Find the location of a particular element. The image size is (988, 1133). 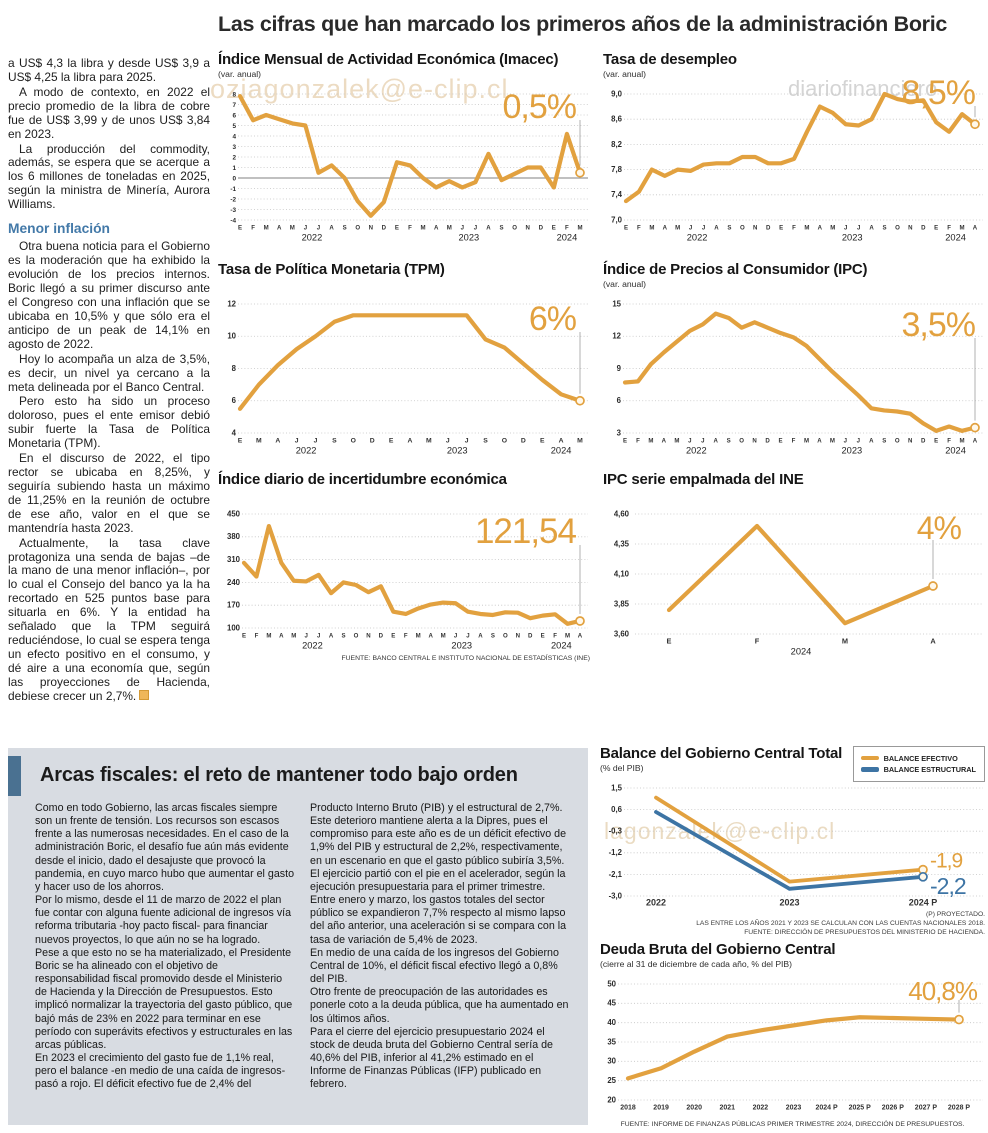

svg-text: 10 is located at coordinates (231, 336).